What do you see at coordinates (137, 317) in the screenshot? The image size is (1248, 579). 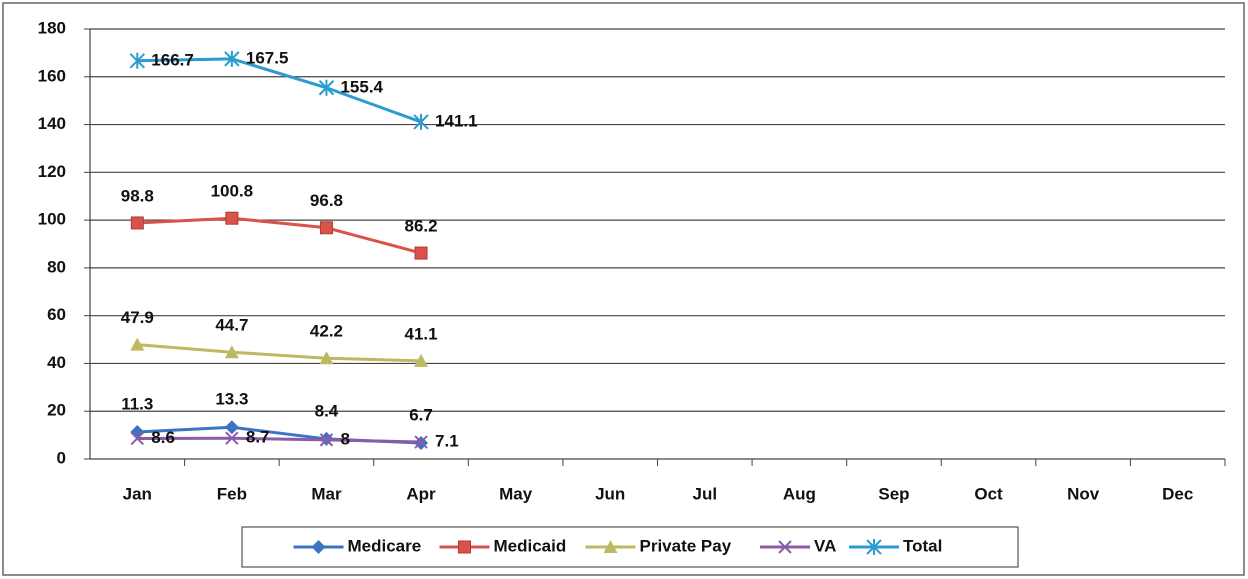 I see `data-label: 47.9` at bounding box center [137, 317].